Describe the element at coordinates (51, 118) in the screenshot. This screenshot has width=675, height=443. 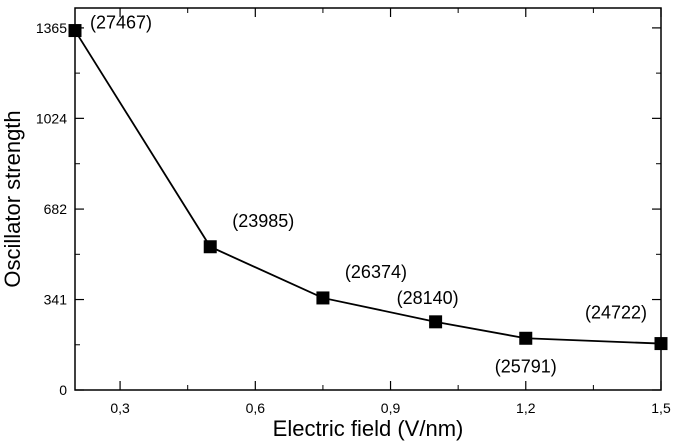
I see `y-tick-label: 1024` at that location.